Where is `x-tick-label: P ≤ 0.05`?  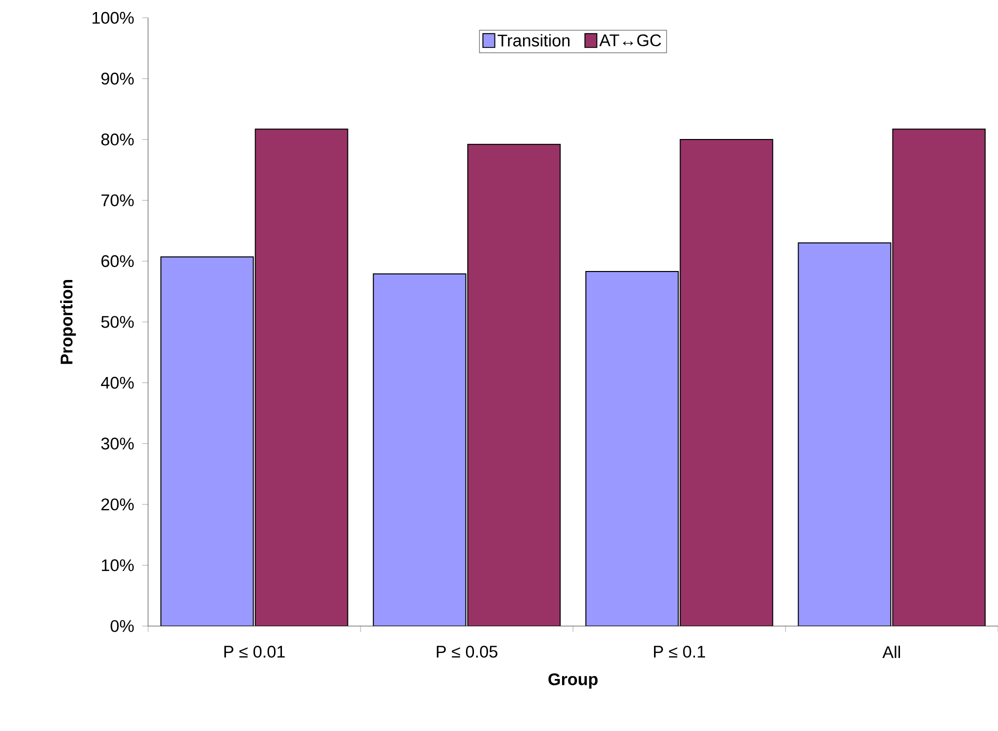 x-tick-label: P ≤ 0.05 is located at coordinates (467, 652).